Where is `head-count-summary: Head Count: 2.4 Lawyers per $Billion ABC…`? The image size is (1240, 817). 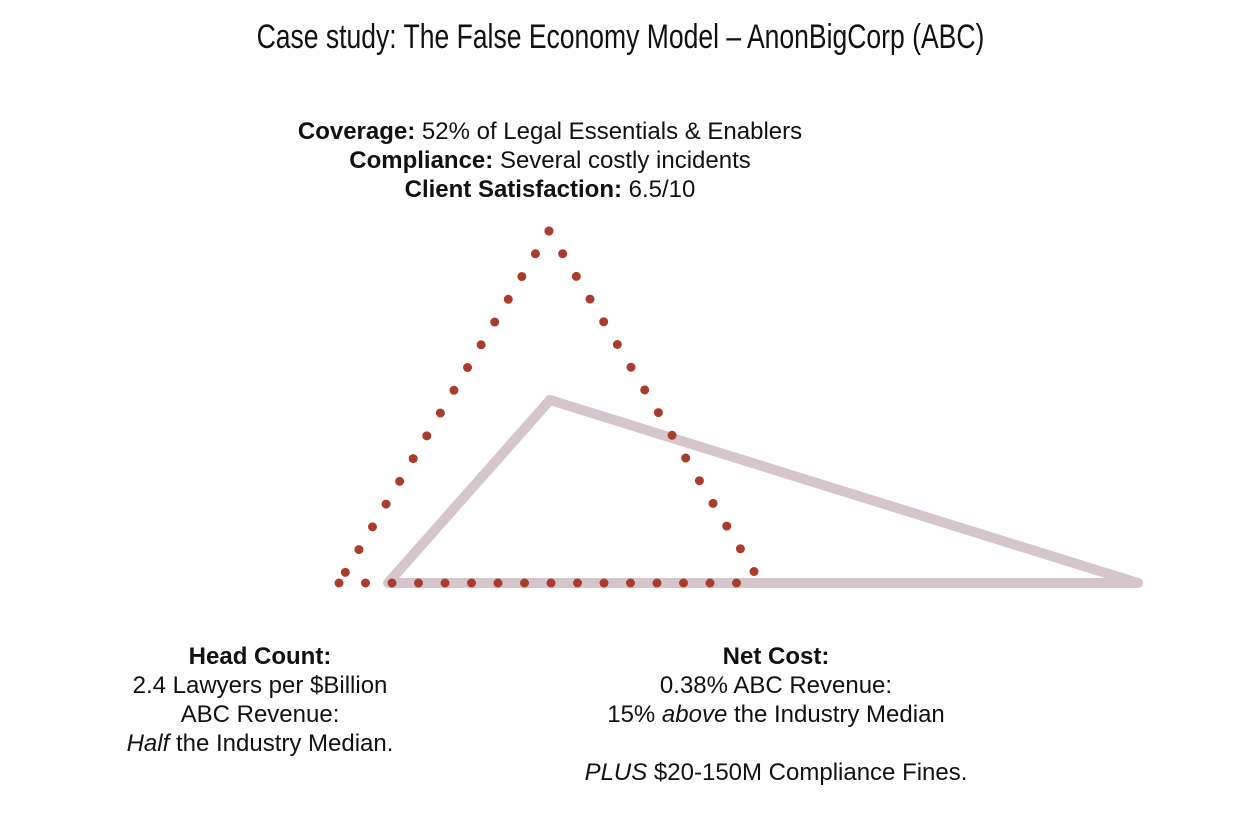 head-count-summary: Head Count: 2.4 Lawyers per $Billion ABC… is located at coordinates (260, 700).